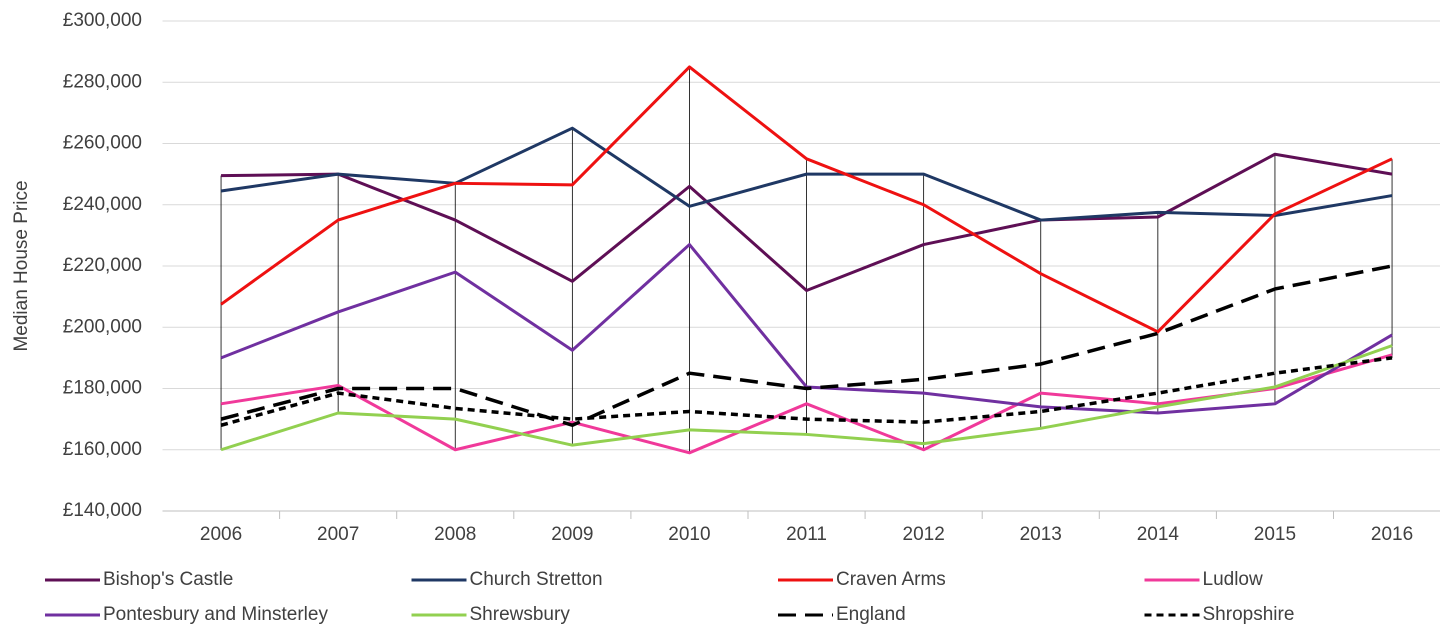 The height and width of the screenshot is (628, 1442). I want to click on x-tick-label: 2015, so click(1275, 534).